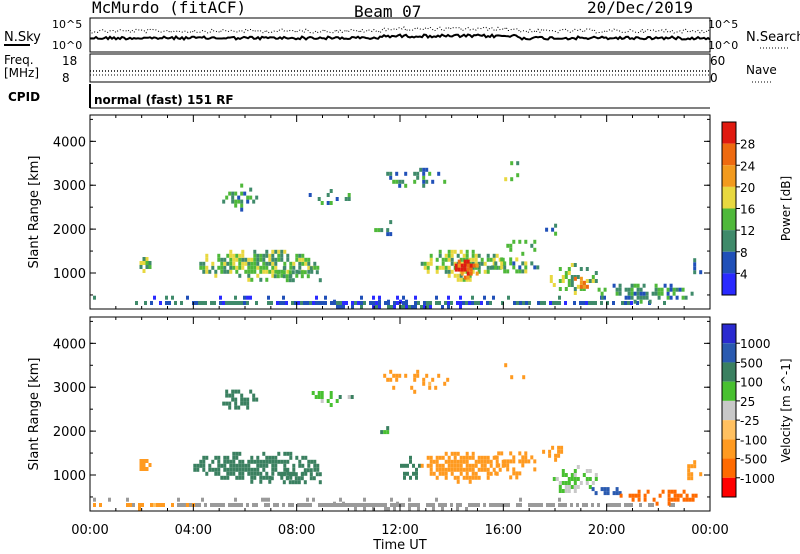  What do you see at coordinates (723, 24) in the screenshot?
I see `noise-tick-right-top: 10^5` at bounding box center [723, 24].